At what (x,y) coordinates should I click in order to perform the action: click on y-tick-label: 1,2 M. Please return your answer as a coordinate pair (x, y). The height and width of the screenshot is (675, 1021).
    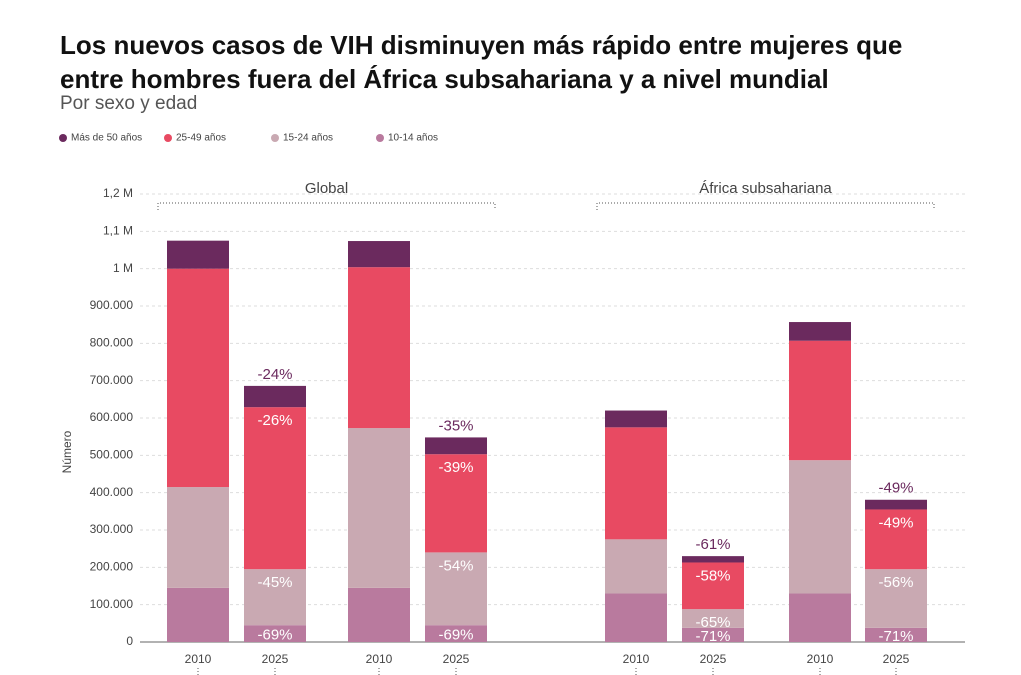
    Looking at the image, I should click on (118, 193).